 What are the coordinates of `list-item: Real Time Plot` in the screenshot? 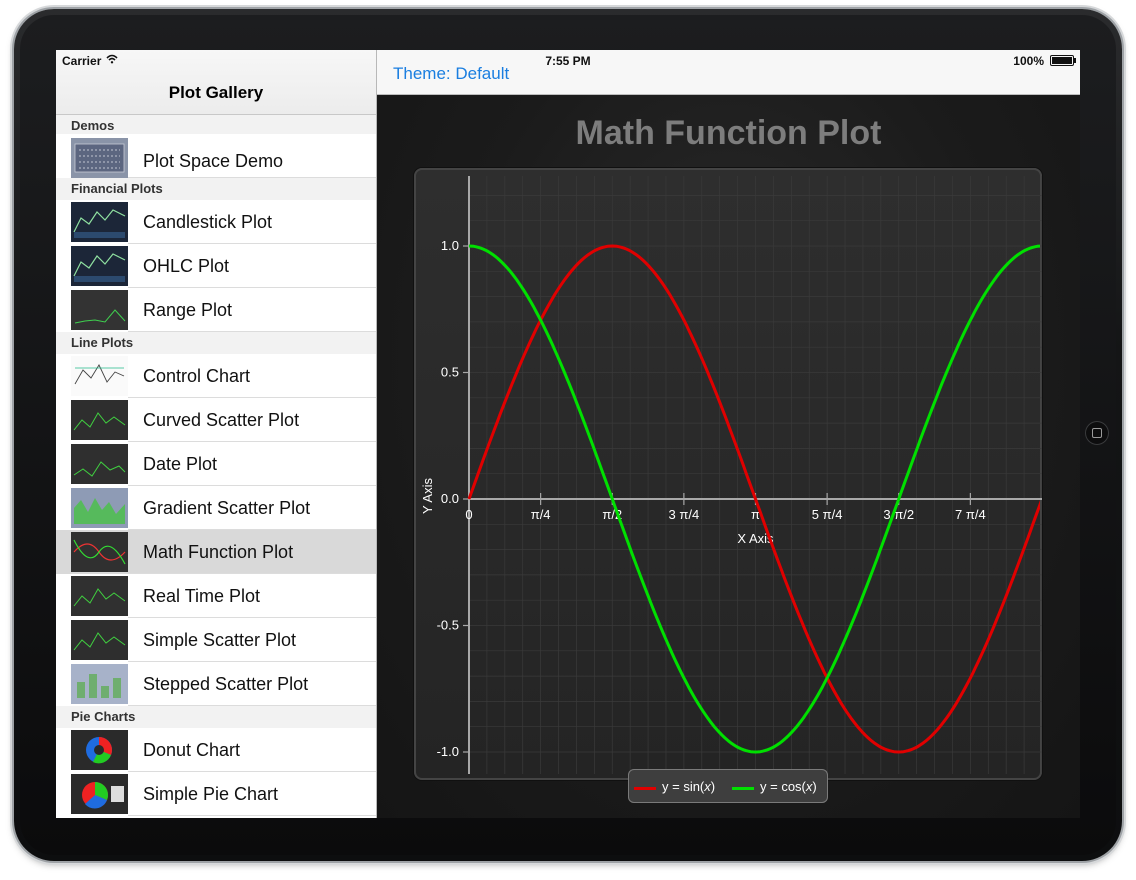 It's located at (216, 596).